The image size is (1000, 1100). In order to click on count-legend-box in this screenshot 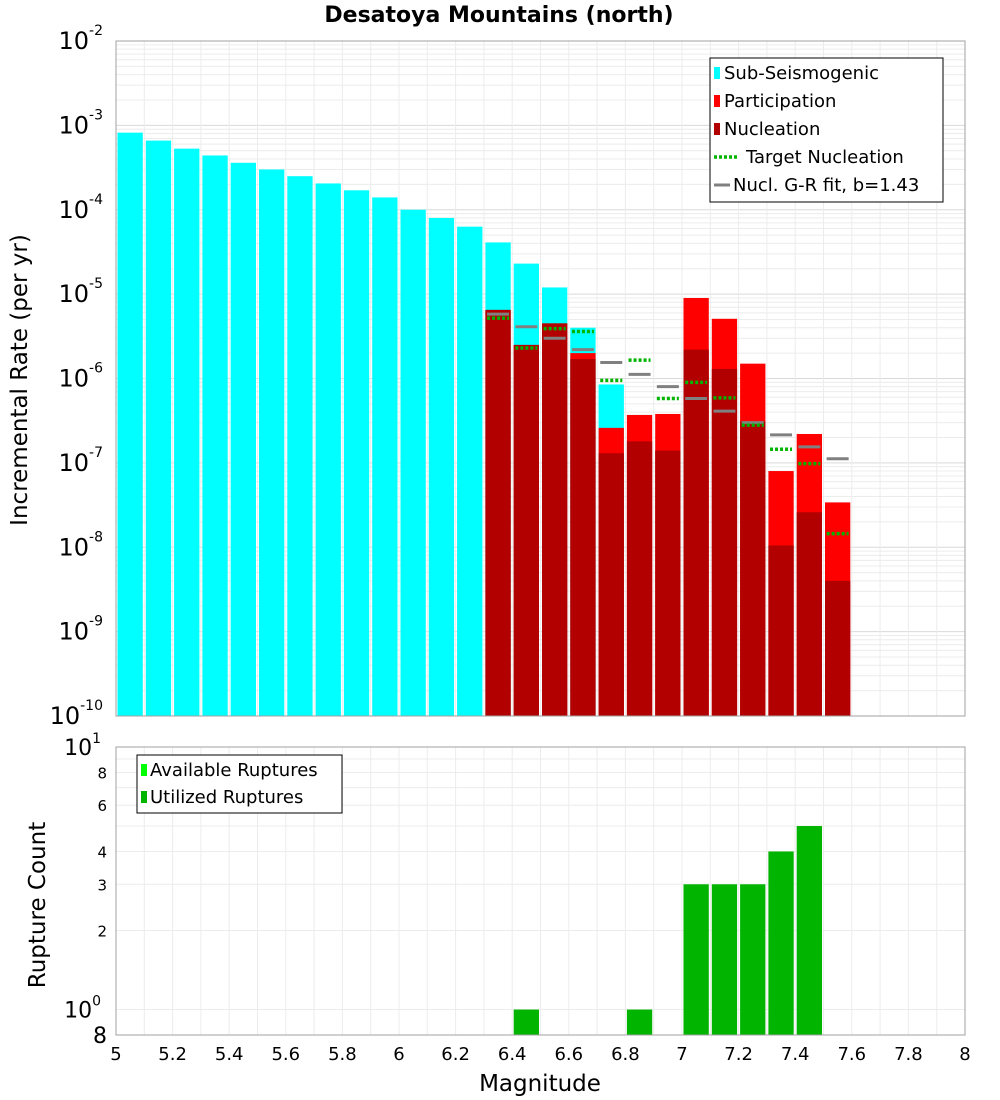, I will do `click(239, 784)`.